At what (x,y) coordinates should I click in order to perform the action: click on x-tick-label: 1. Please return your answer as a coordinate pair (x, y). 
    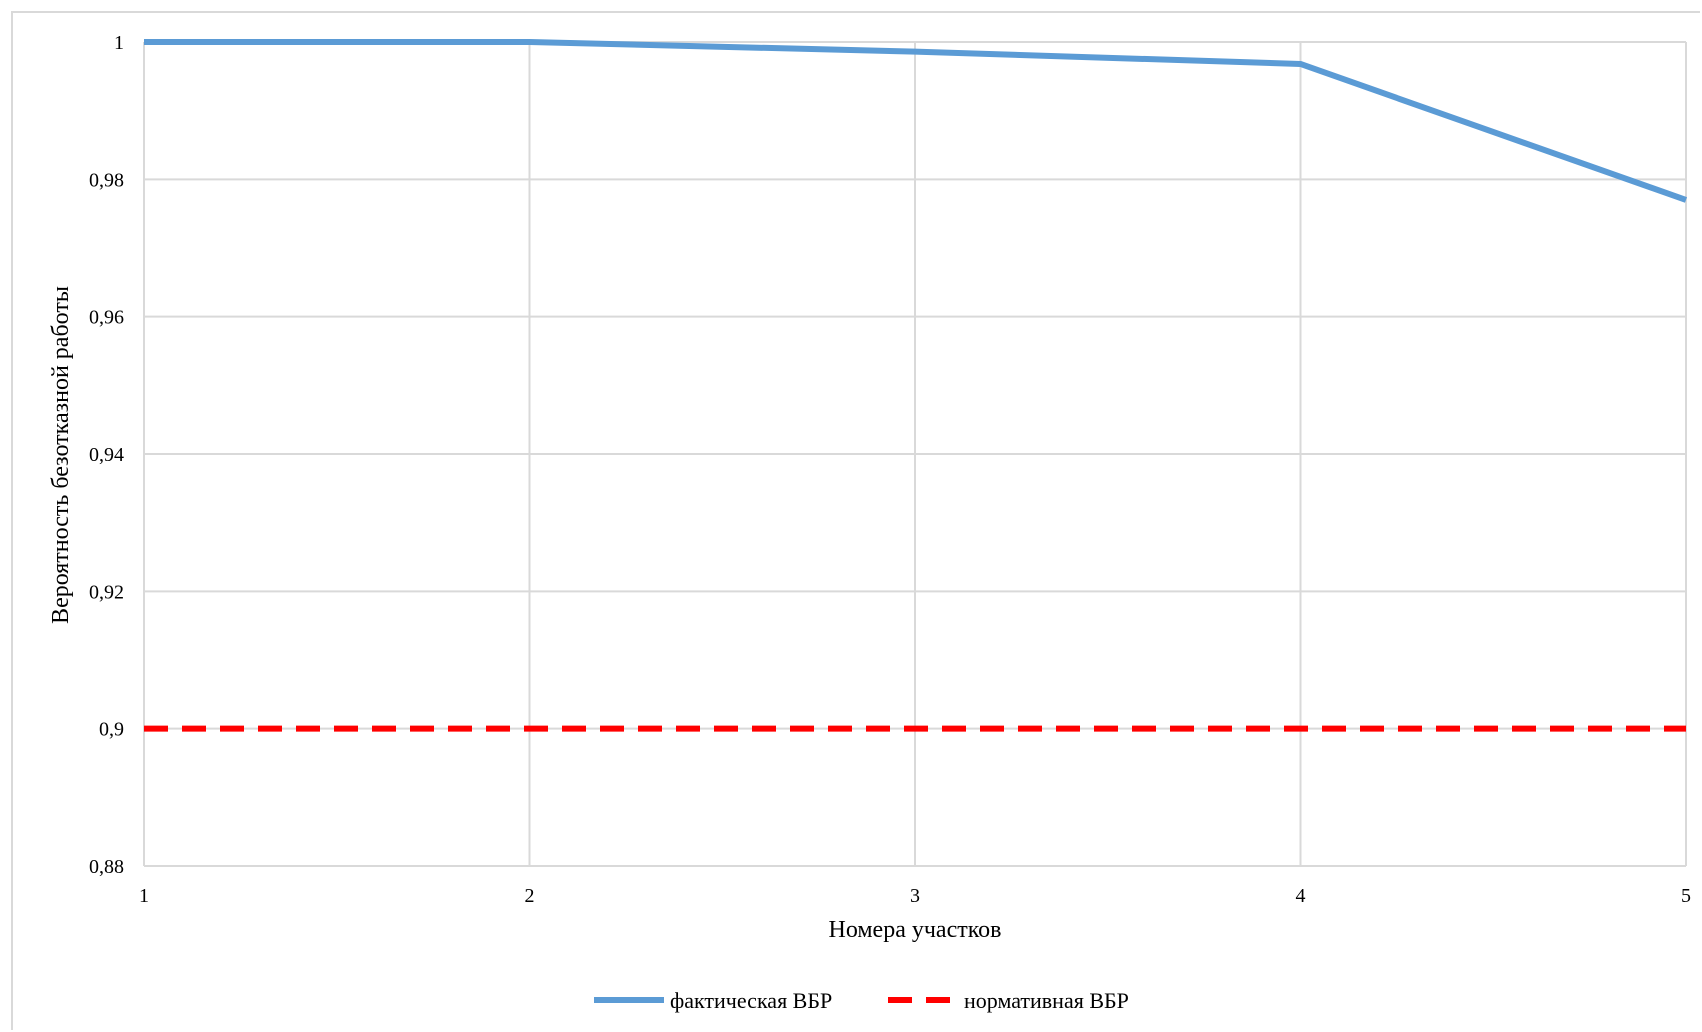
    Looking at the image, I should click on (144, 896).